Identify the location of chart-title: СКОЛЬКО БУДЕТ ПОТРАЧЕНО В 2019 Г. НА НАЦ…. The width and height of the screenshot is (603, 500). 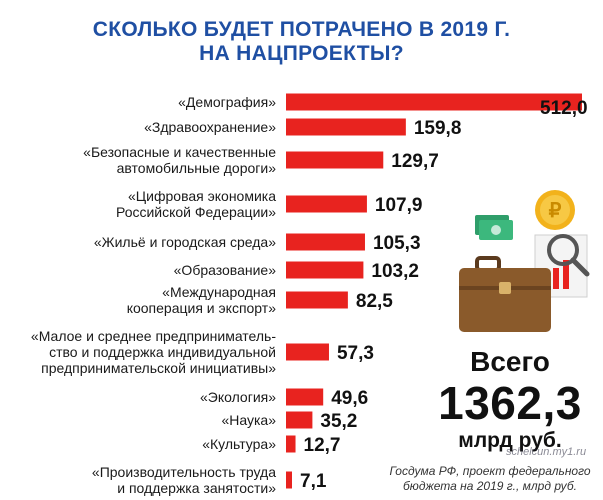
(301, 42).